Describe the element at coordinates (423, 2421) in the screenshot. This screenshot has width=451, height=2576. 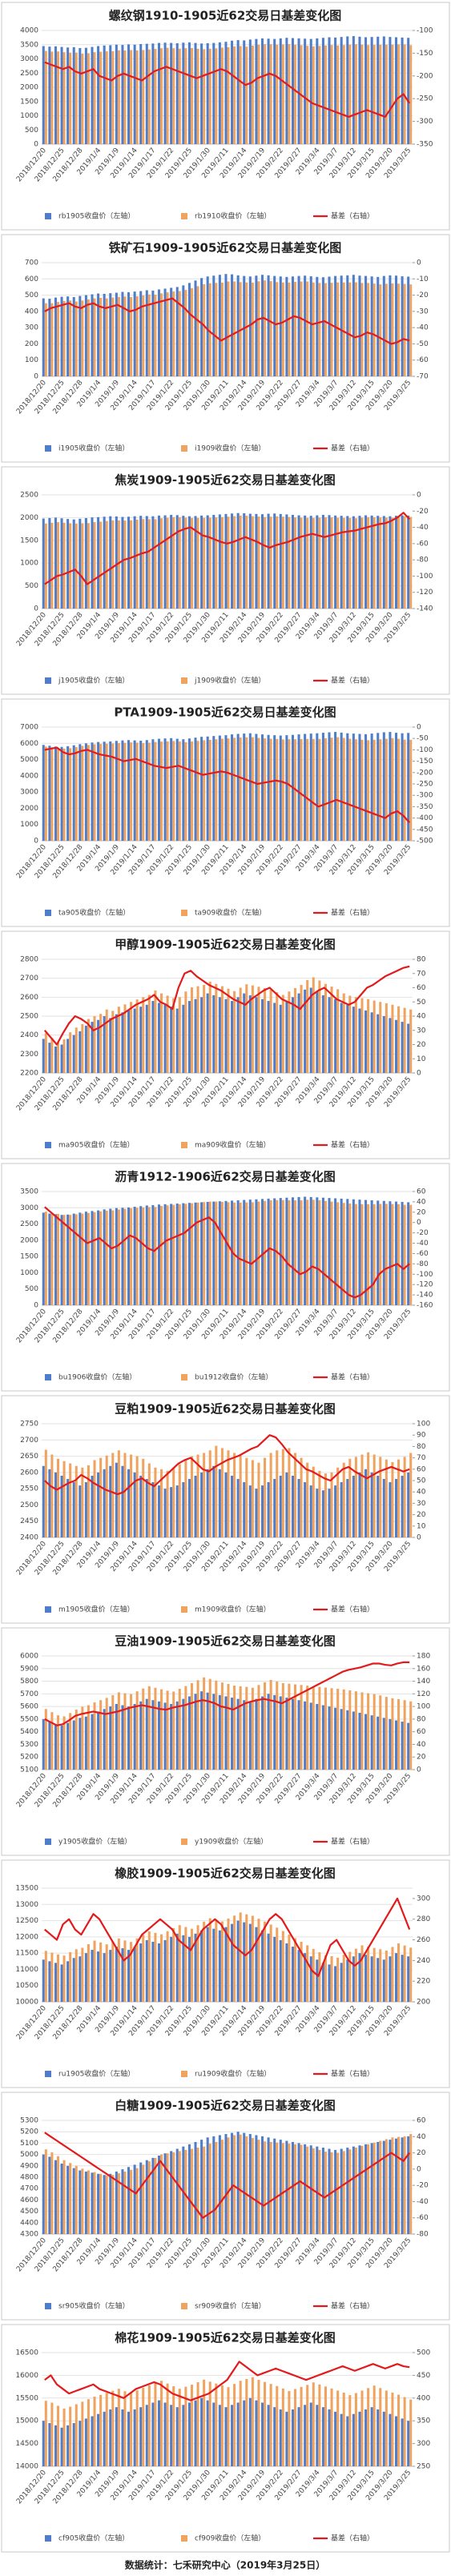
I see `y2-tick-label: 350` at that location.